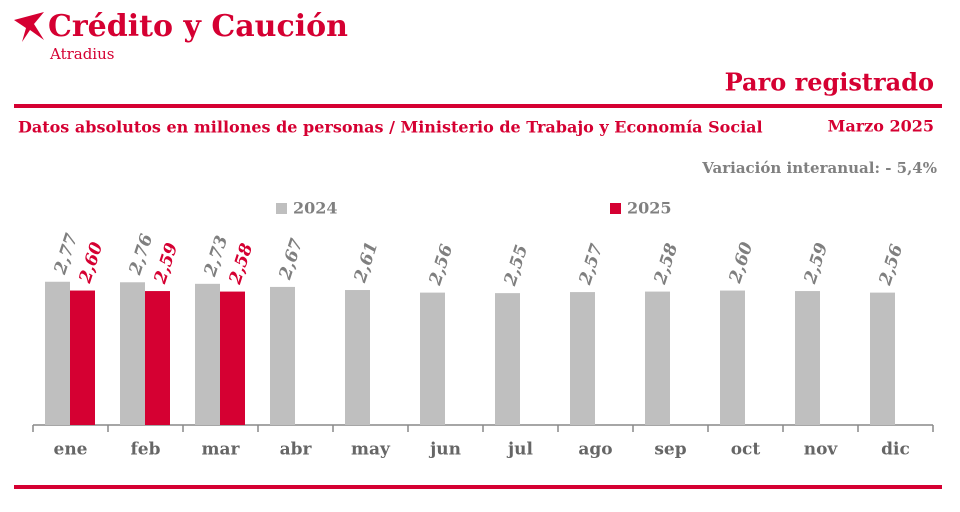  What do you see at coordinates (819, 168) in the screenshot?
I see `annotation: Variación interanual: - 5,4%` at bounding box center [819, 168].